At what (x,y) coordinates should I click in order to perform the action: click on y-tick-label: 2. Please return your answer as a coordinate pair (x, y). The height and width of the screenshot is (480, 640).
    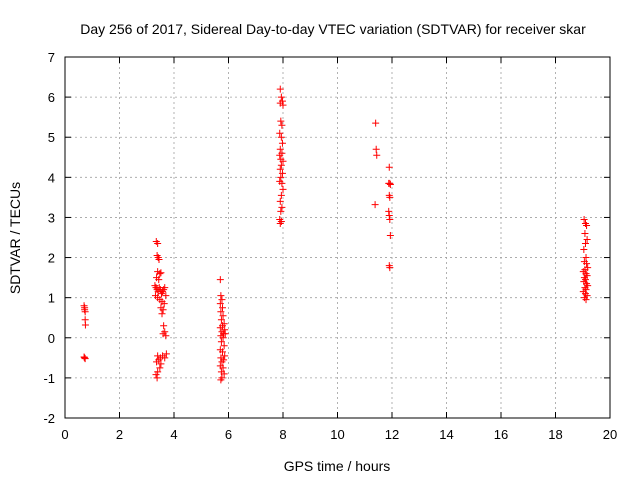
    Looking at the image, I should click on (51, 258).